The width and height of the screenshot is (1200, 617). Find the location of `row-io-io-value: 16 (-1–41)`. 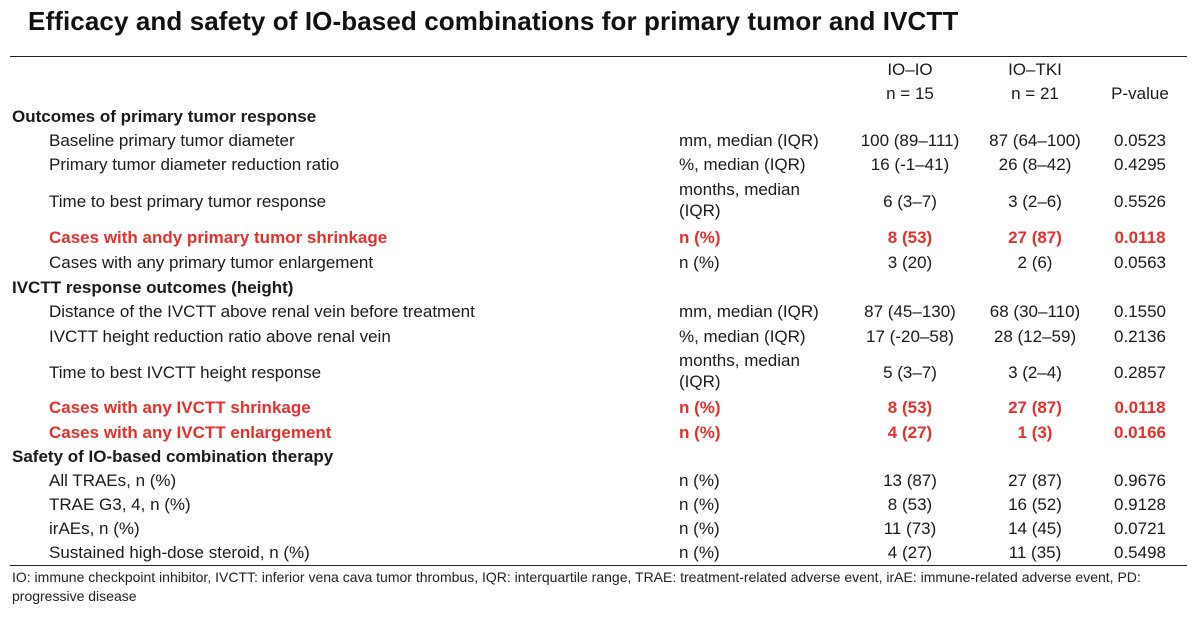

row-io-io-value: 16 (-1–41) is located at coordinates (910, 164).